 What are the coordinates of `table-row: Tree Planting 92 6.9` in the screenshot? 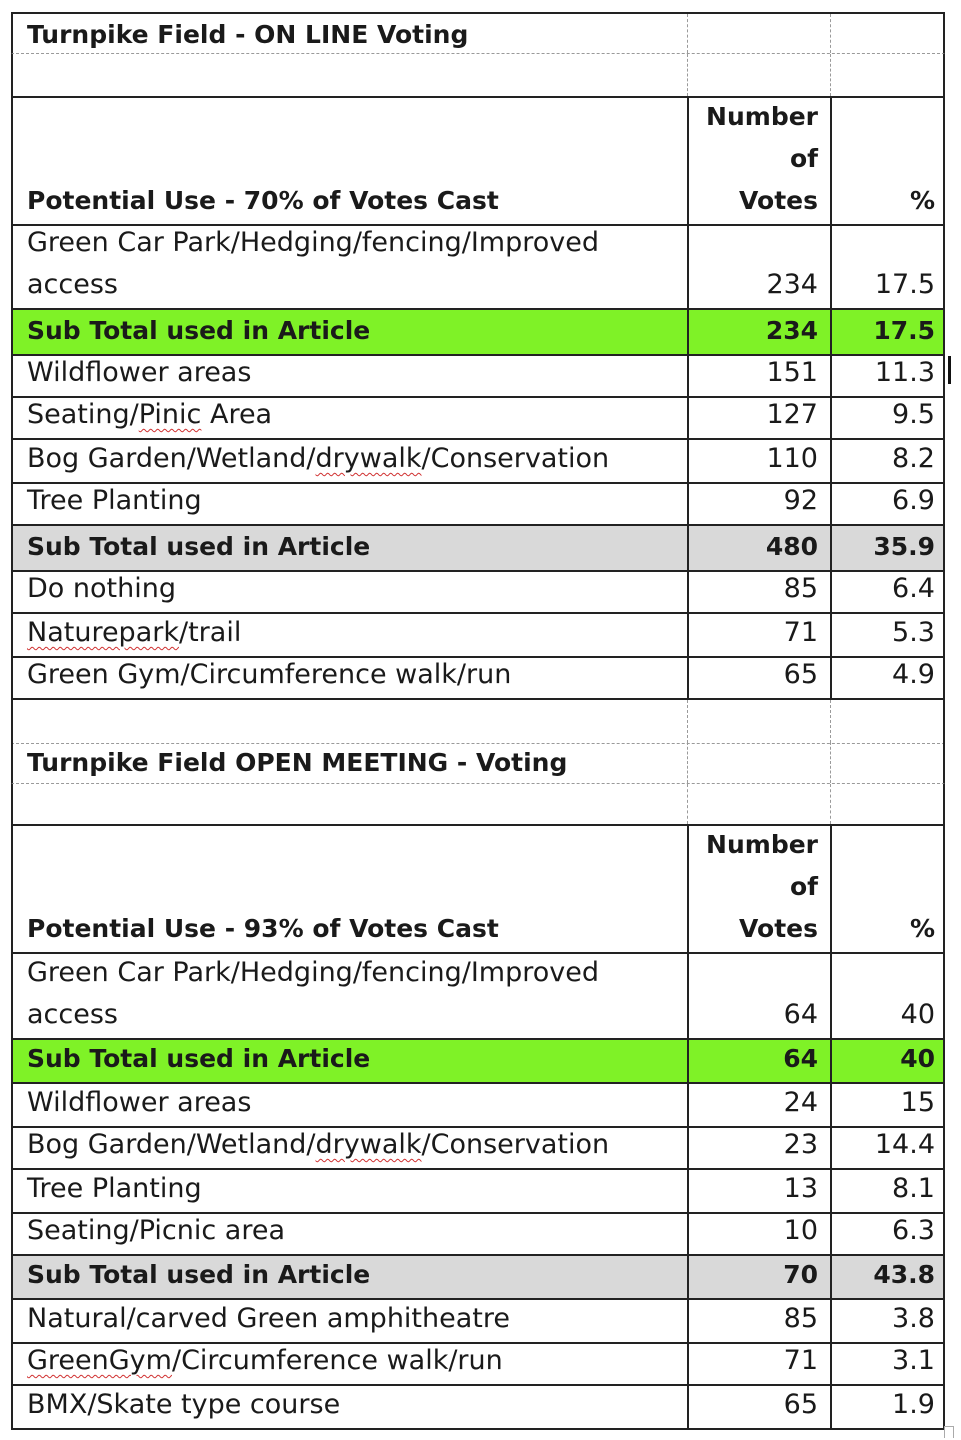 It's located at (478, 505).